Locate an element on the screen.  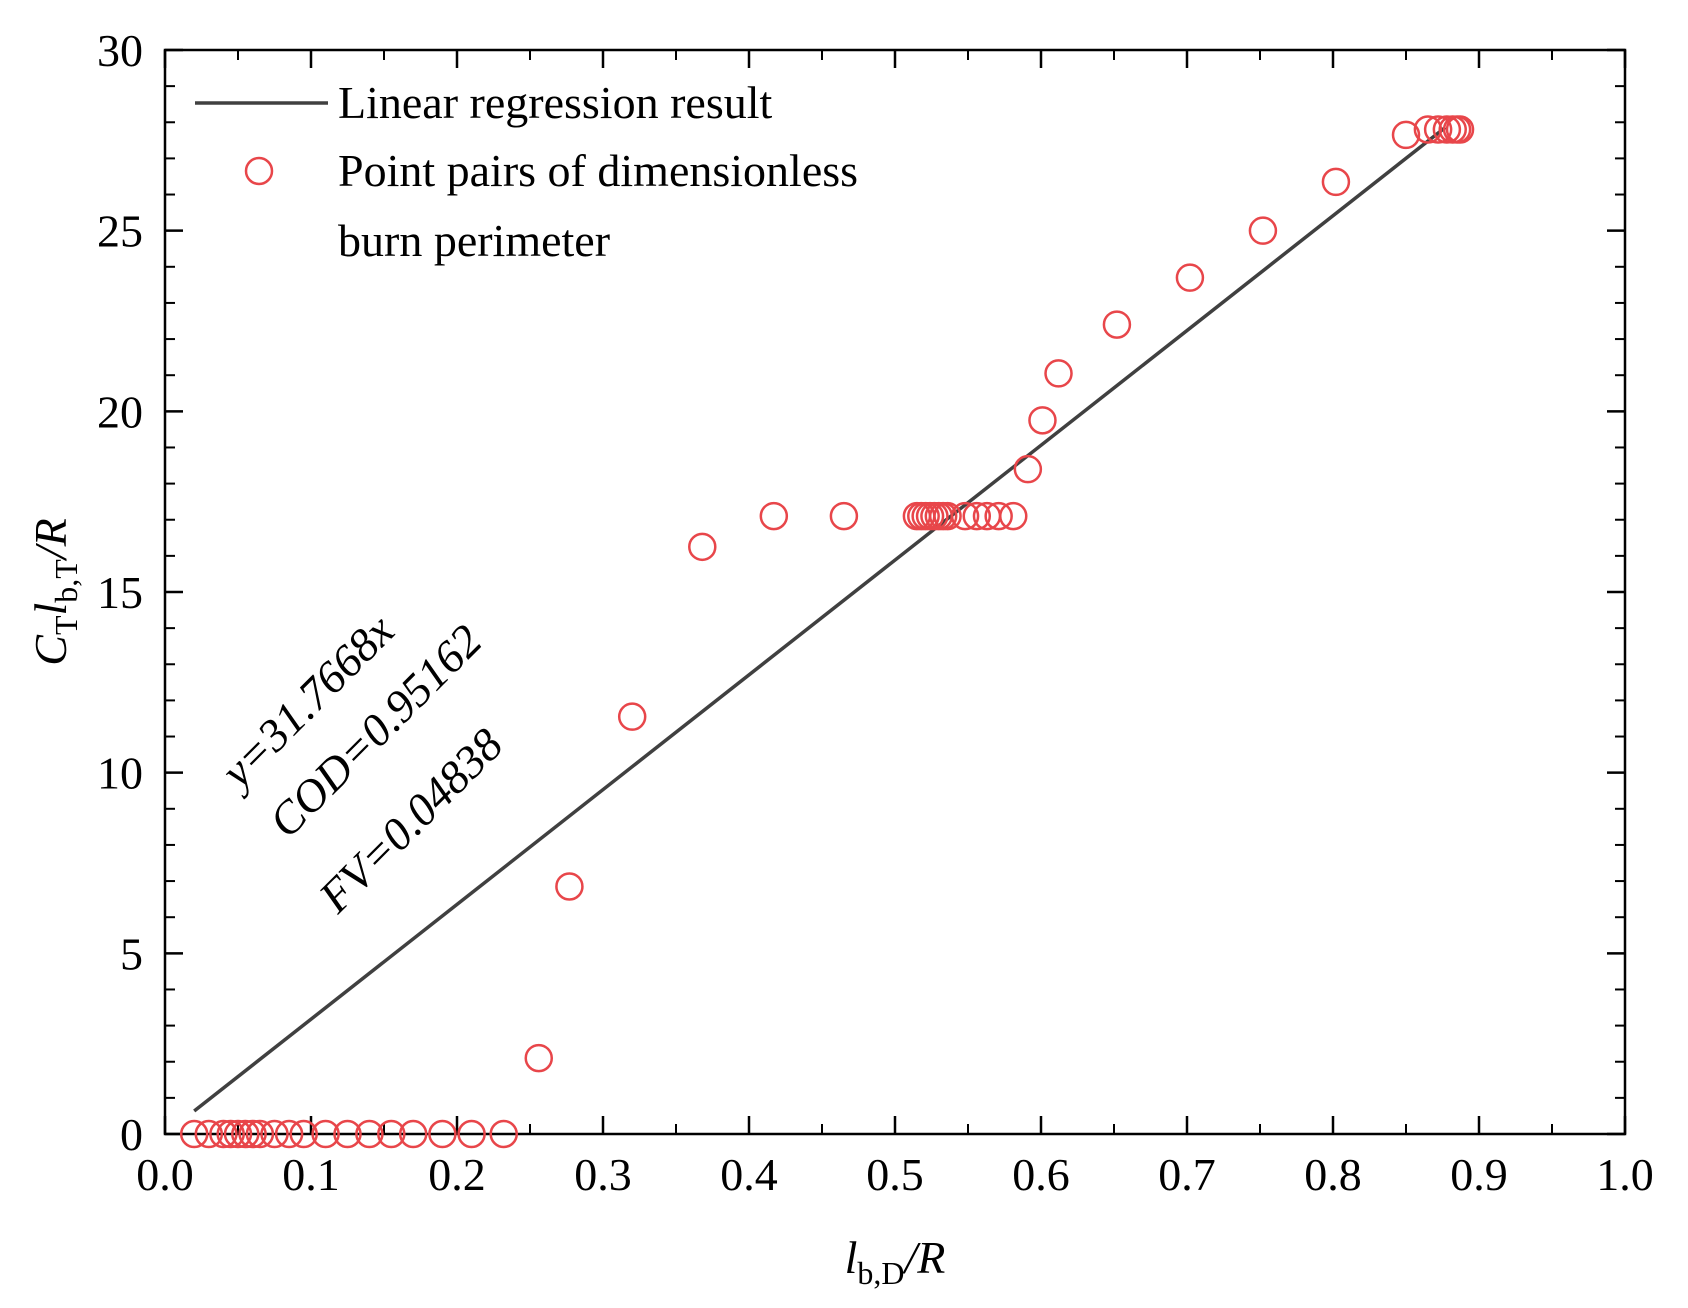
legend-point-swatch is located at coordinates (259, 171).